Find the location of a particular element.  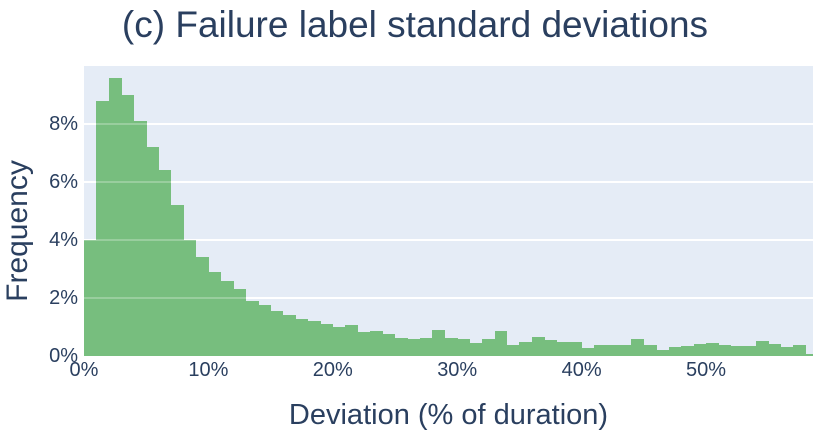

y-tick-label: 4% is located at coordinates (63, 240).